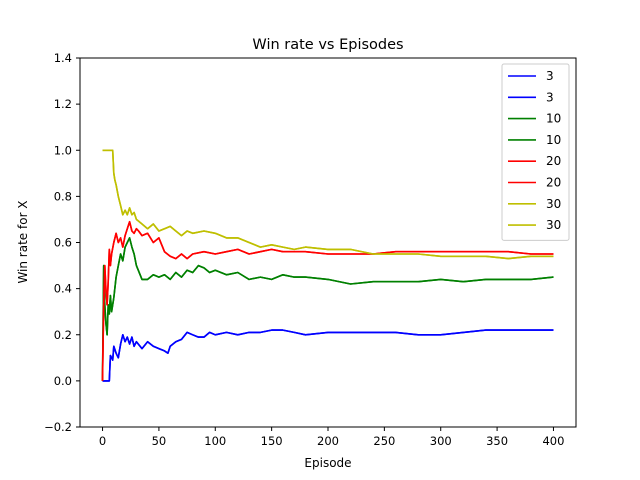 Image resolution: width=640 pixels, height=480 pixels. Describe the element at coordinates (63, 243) in the screenshot. I see `y-tick-label: 0.6` at that location.